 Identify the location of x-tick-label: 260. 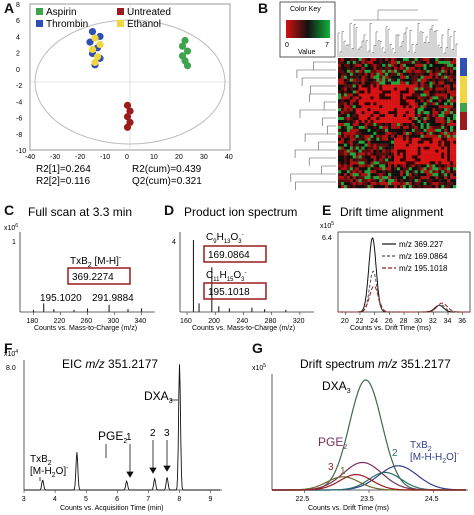
(87, 321).